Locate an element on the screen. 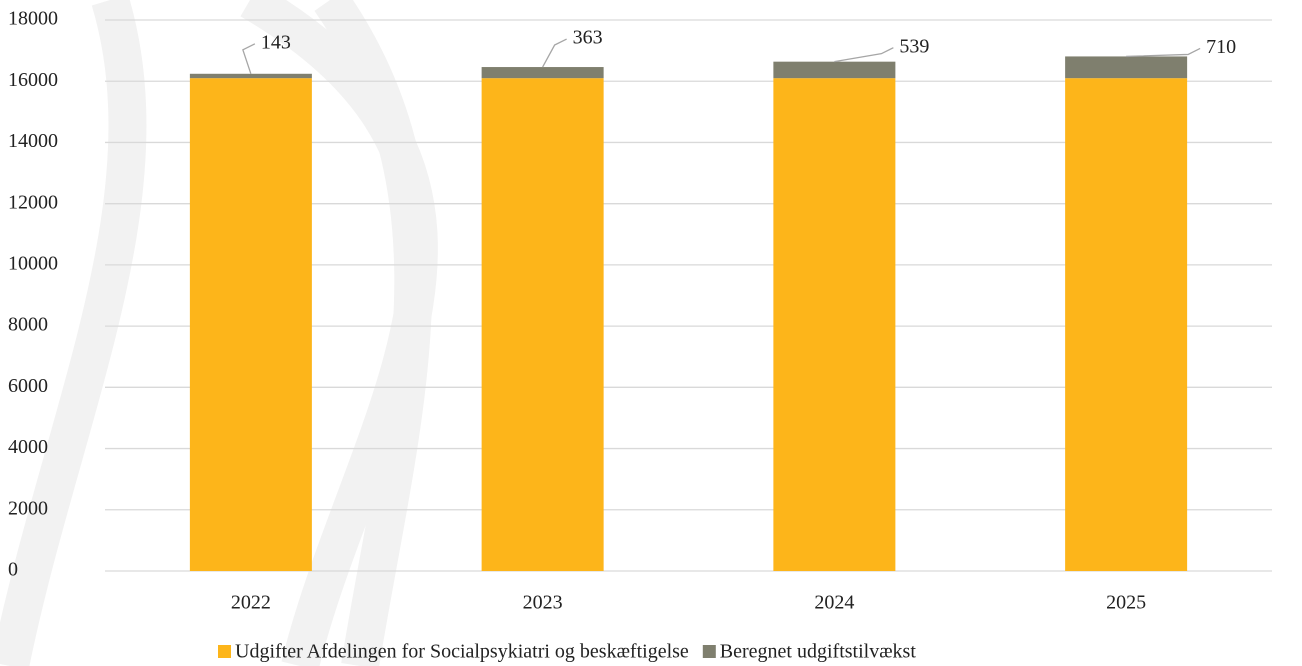 Image resolution: width=1302 pixels, height=666 pixels. x-tick-label: 2023 is located at coordinates (543, 603).